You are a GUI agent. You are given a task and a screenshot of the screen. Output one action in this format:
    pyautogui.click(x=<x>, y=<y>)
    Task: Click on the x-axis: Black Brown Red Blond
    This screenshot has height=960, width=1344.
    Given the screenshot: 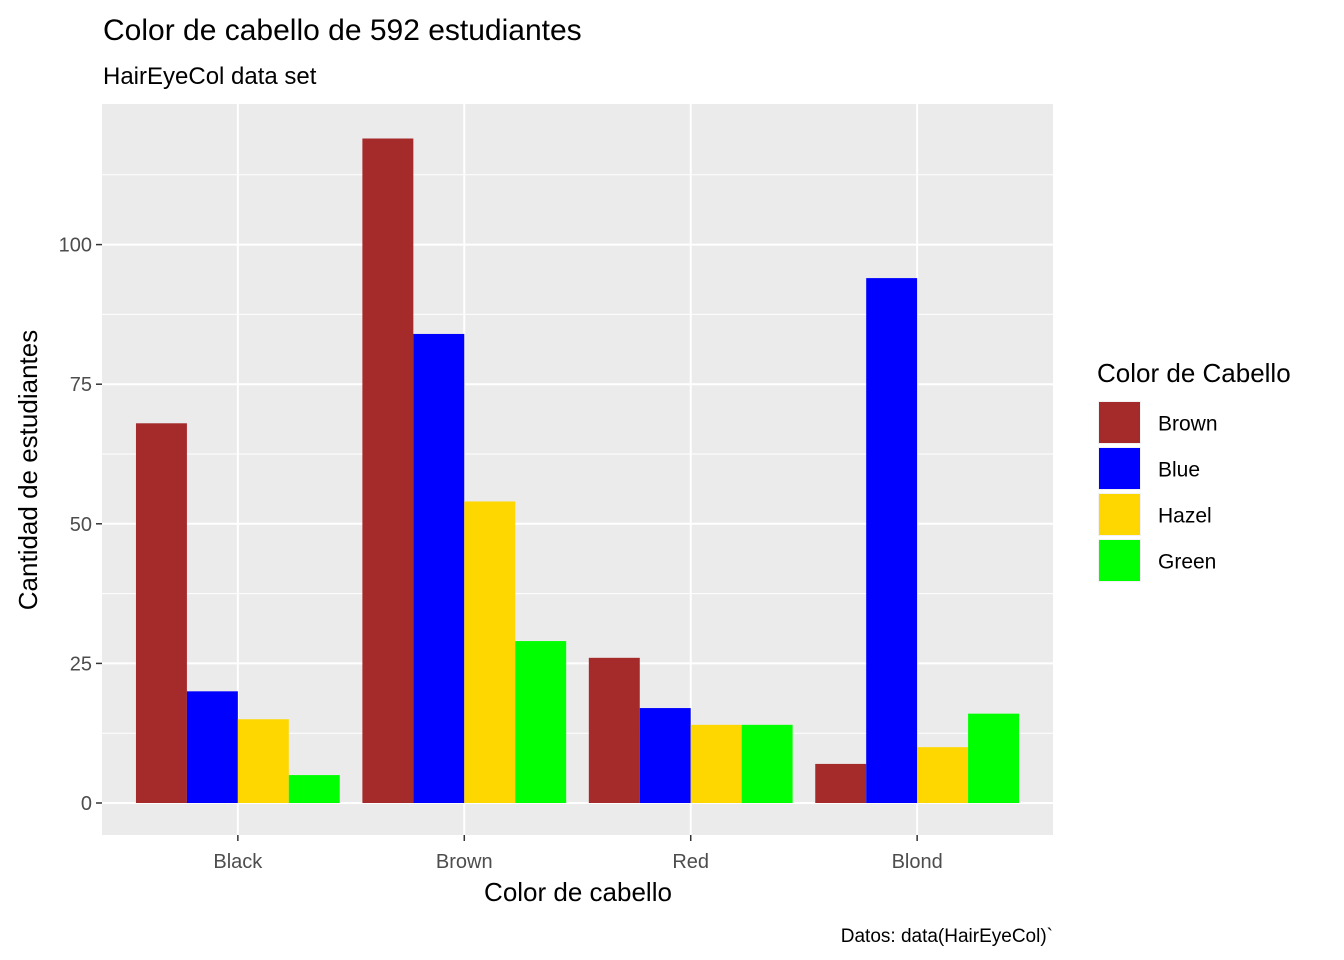 What is the action you would take?
    pyautogui.click(x=578, y=854)
    